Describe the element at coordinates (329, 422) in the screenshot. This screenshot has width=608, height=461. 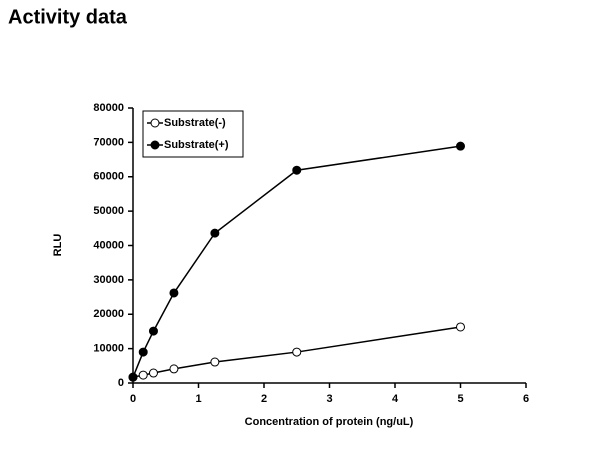
I see `x-axis-label: Concentration of protein (ng/uL)` at that location.